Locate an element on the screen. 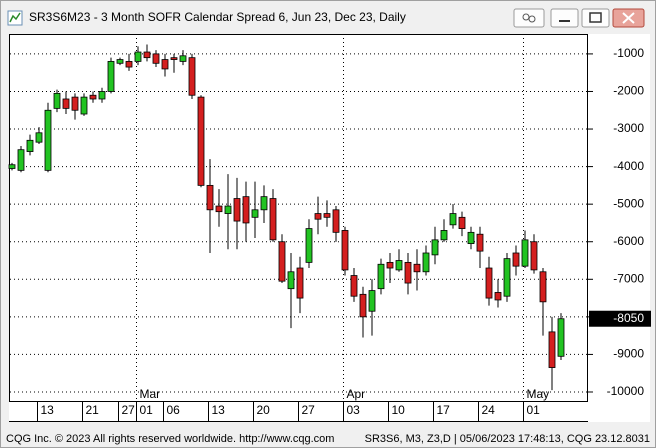 The height and width of the screenshot is (448, 656). x-tick-label: 06 is located at coordinates (174, 410).